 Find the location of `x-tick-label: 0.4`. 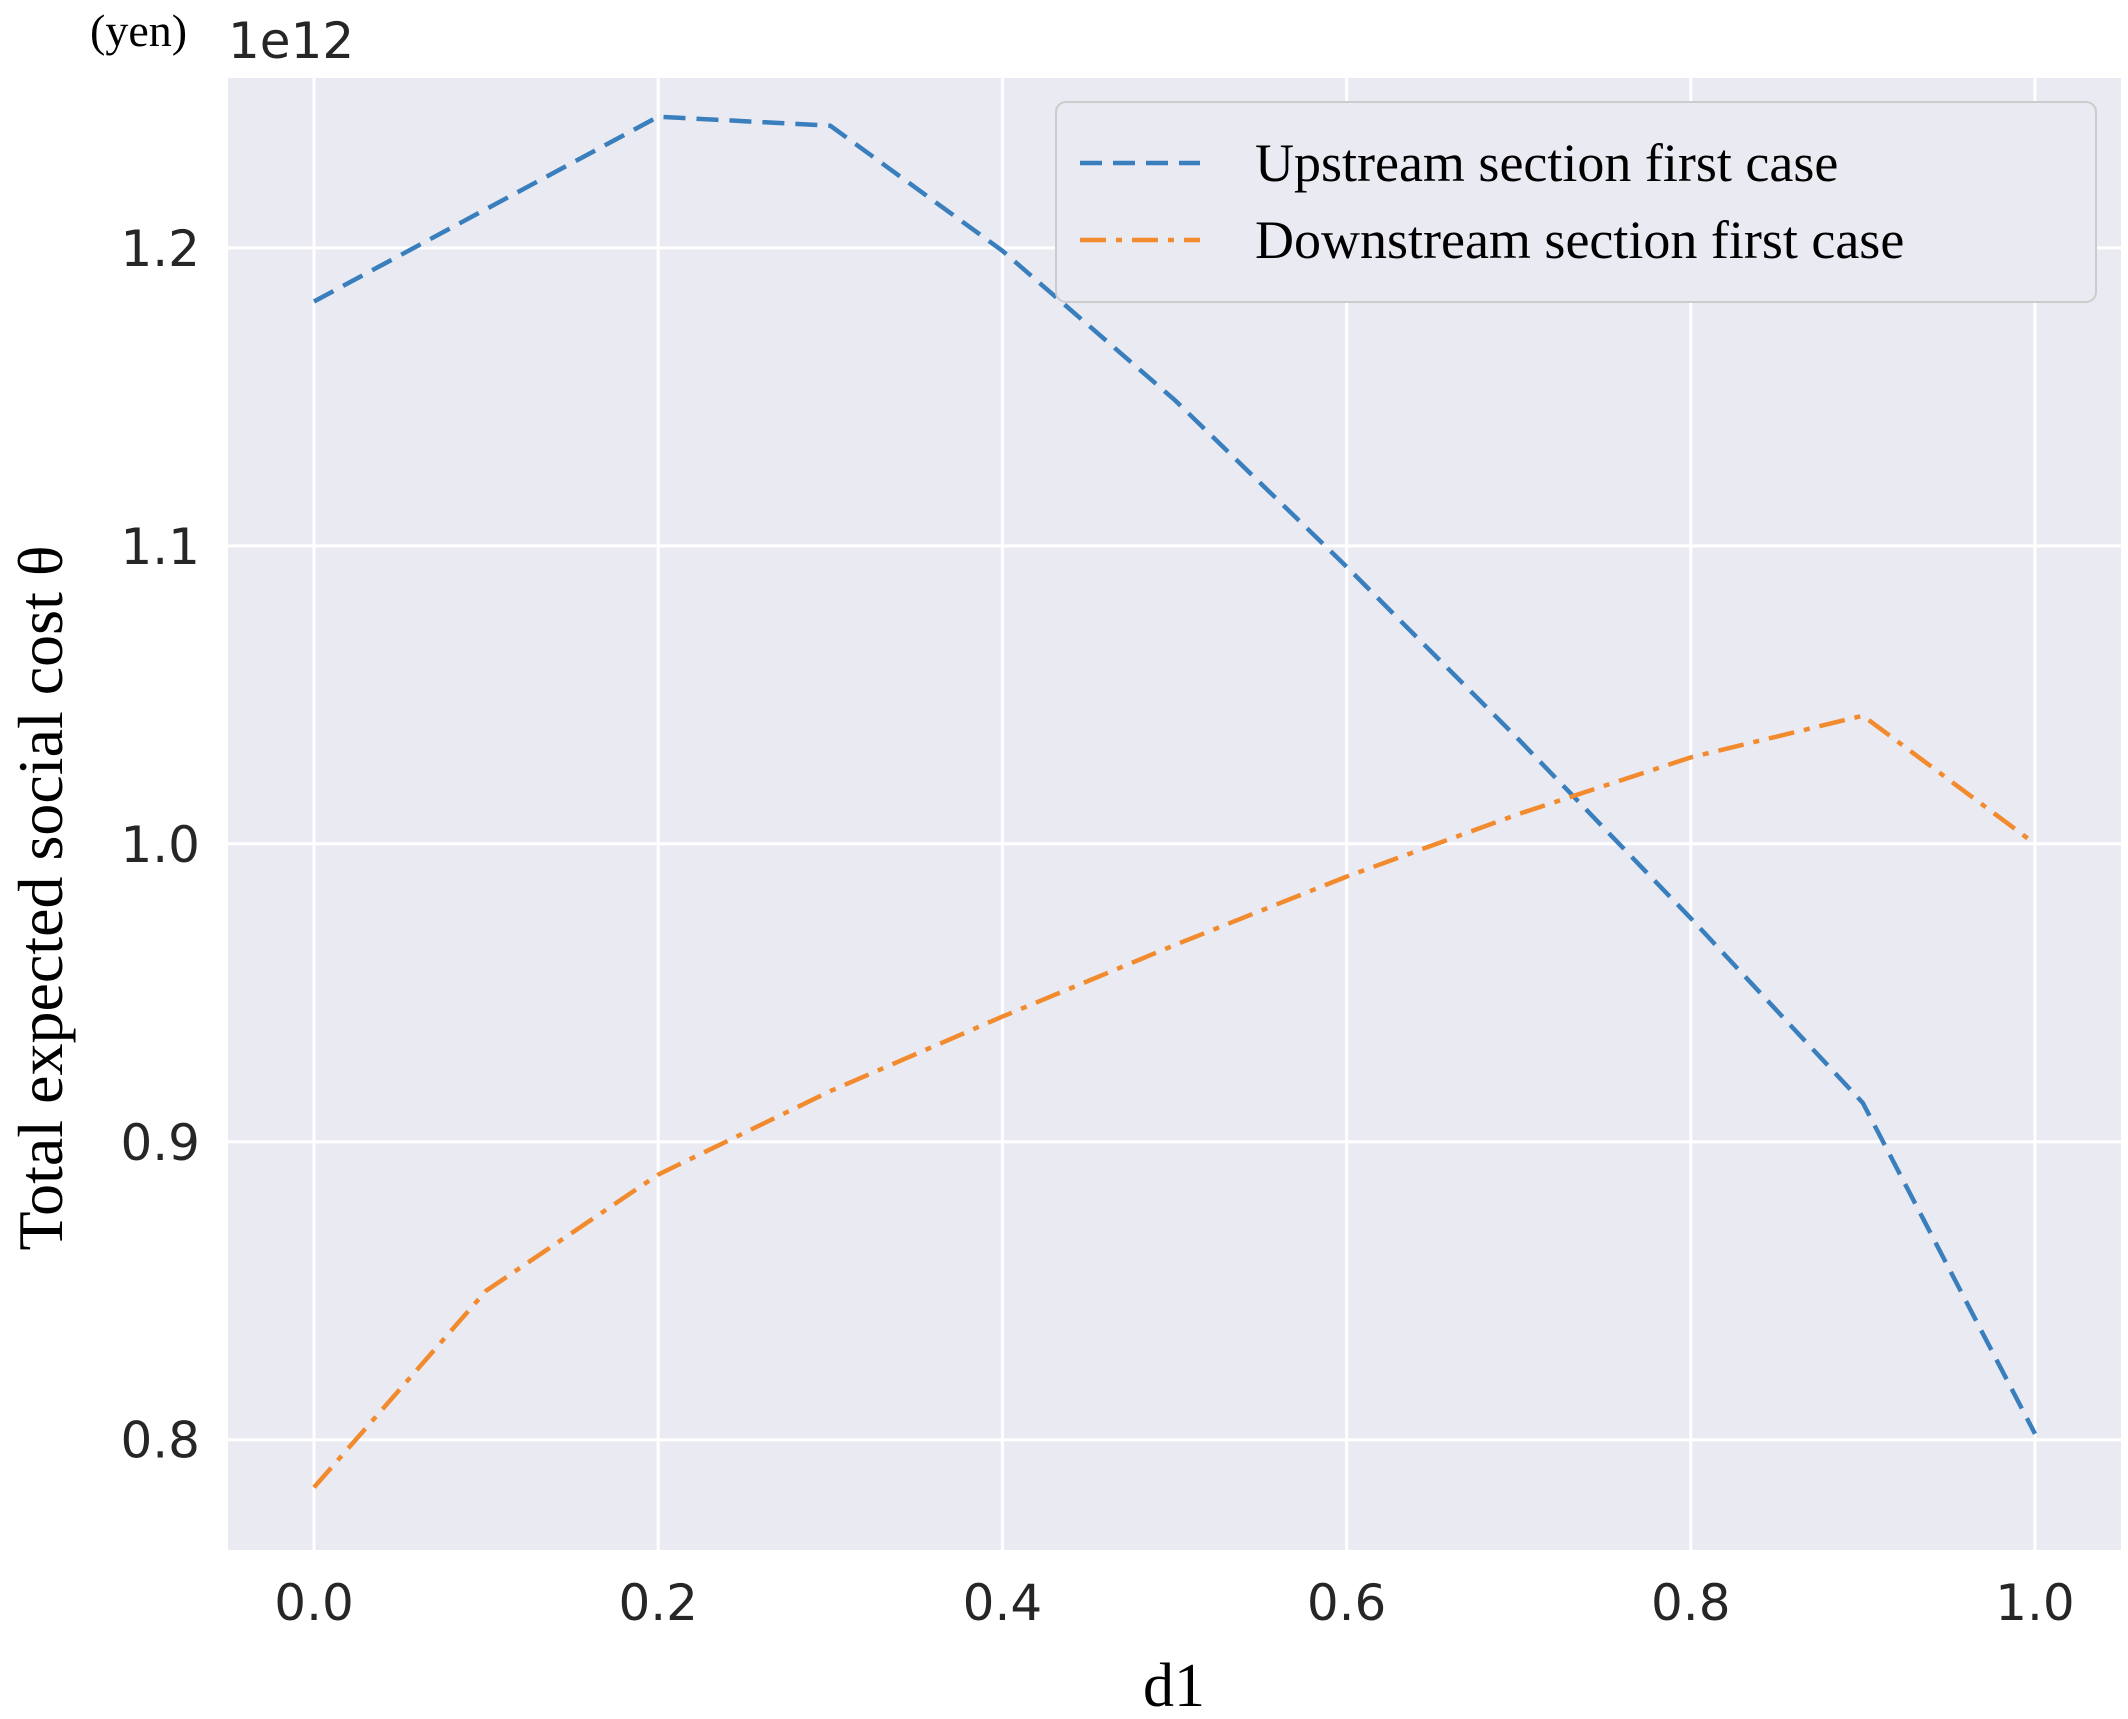

x-tick-label: 0.4 is located at coordinates (1003, 1603).